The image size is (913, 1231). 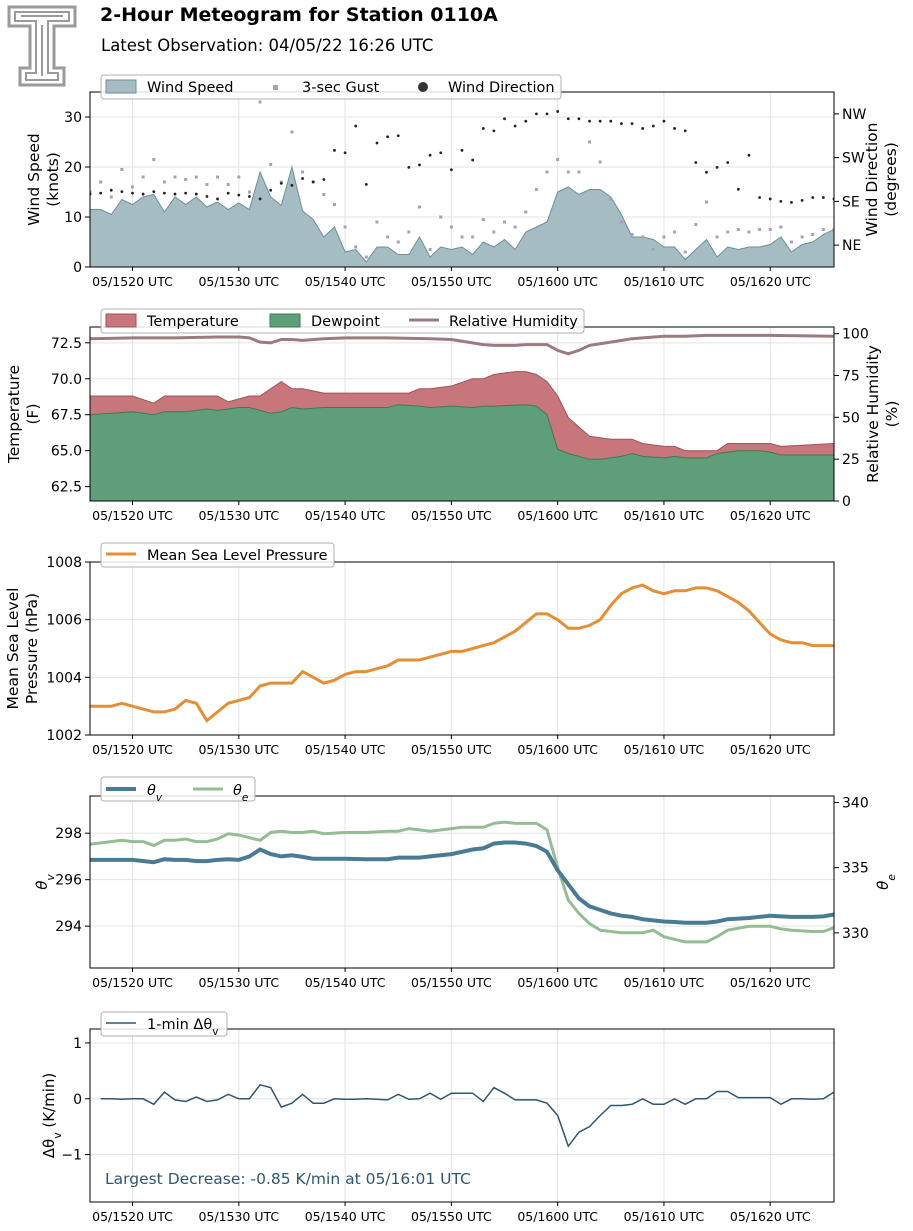 I want to click on legend-label: 3-sec Gust, so click(x=340, y=88).